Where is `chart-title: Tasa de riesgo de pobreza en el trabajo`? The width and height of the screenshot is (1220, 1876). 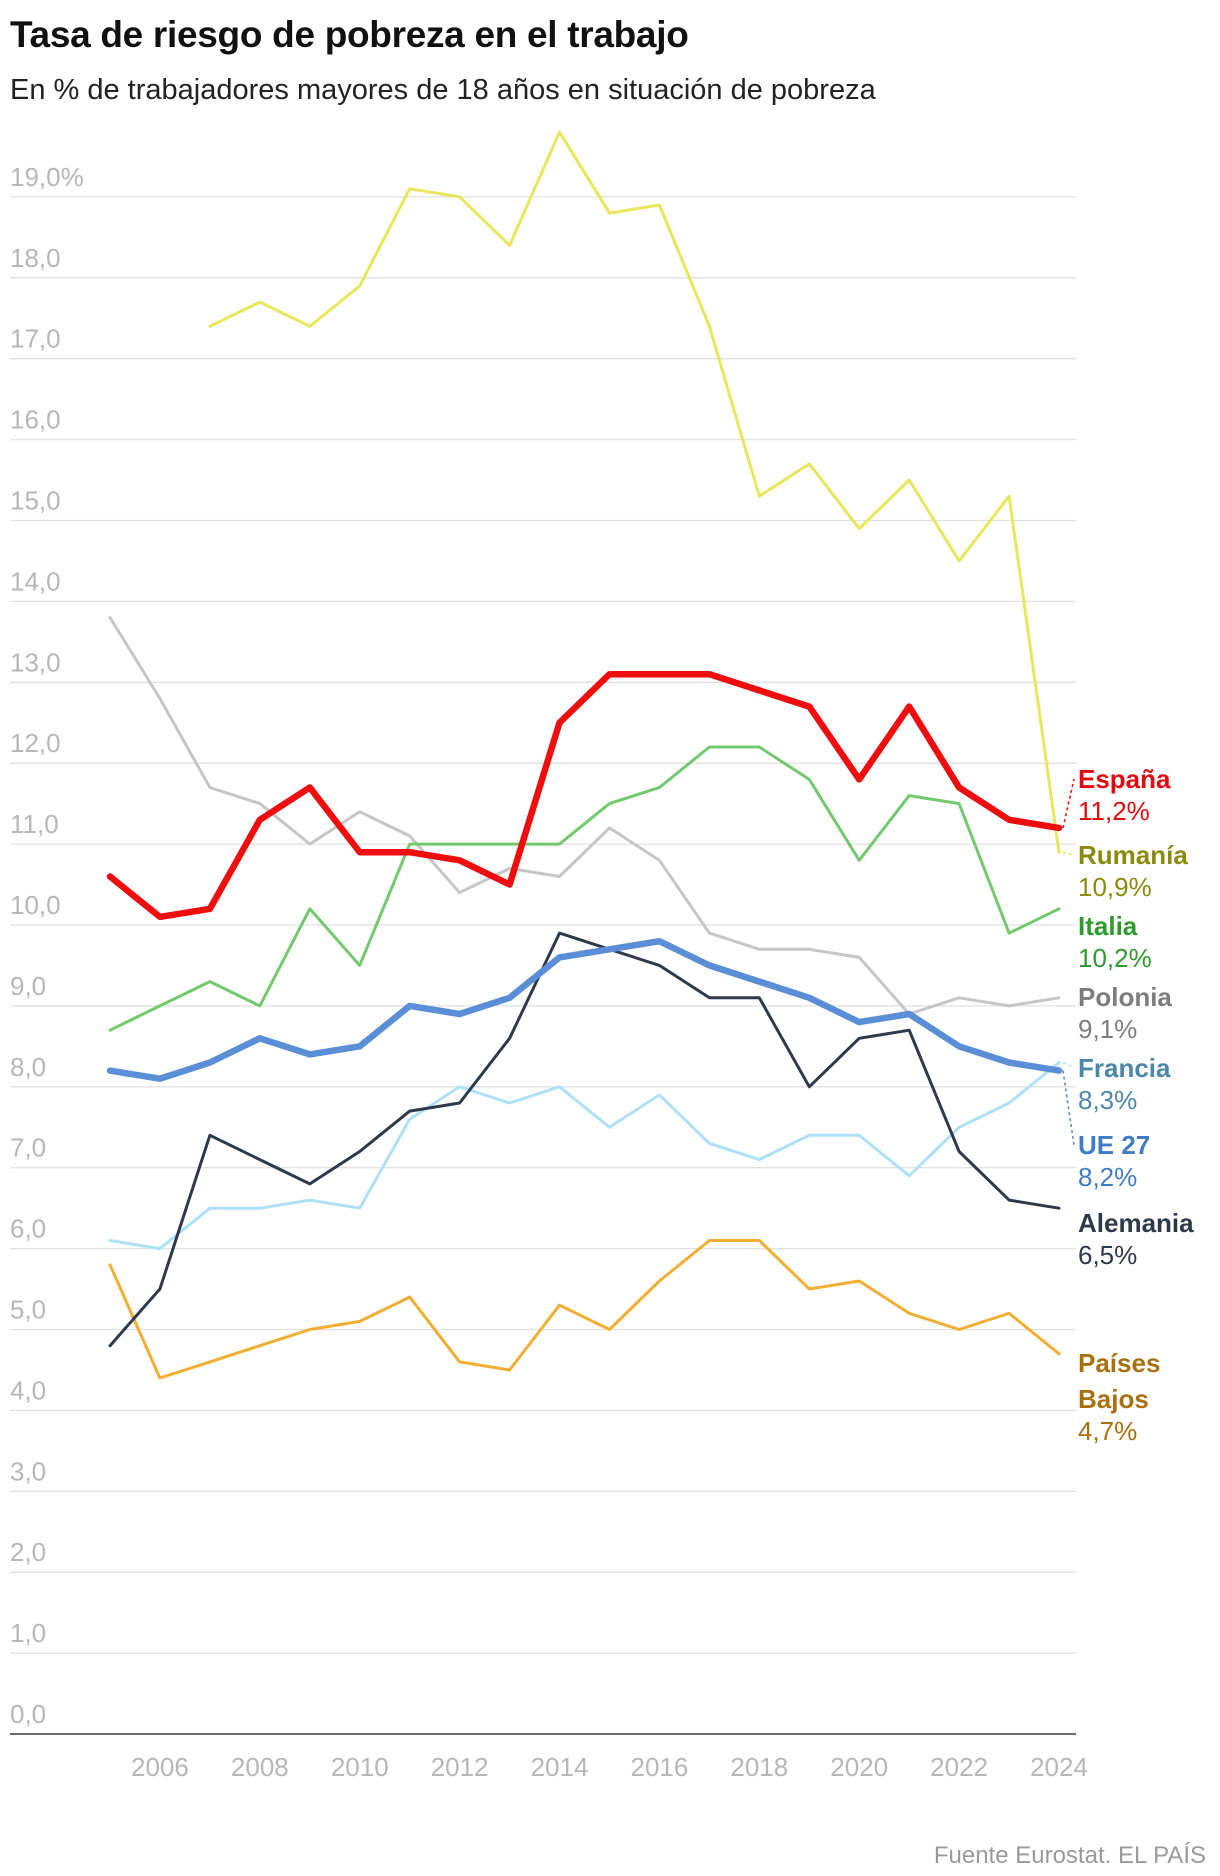 chart-title: Tasa de riesgo de pobreza en el trabajo is located at coordinates (349, 34).